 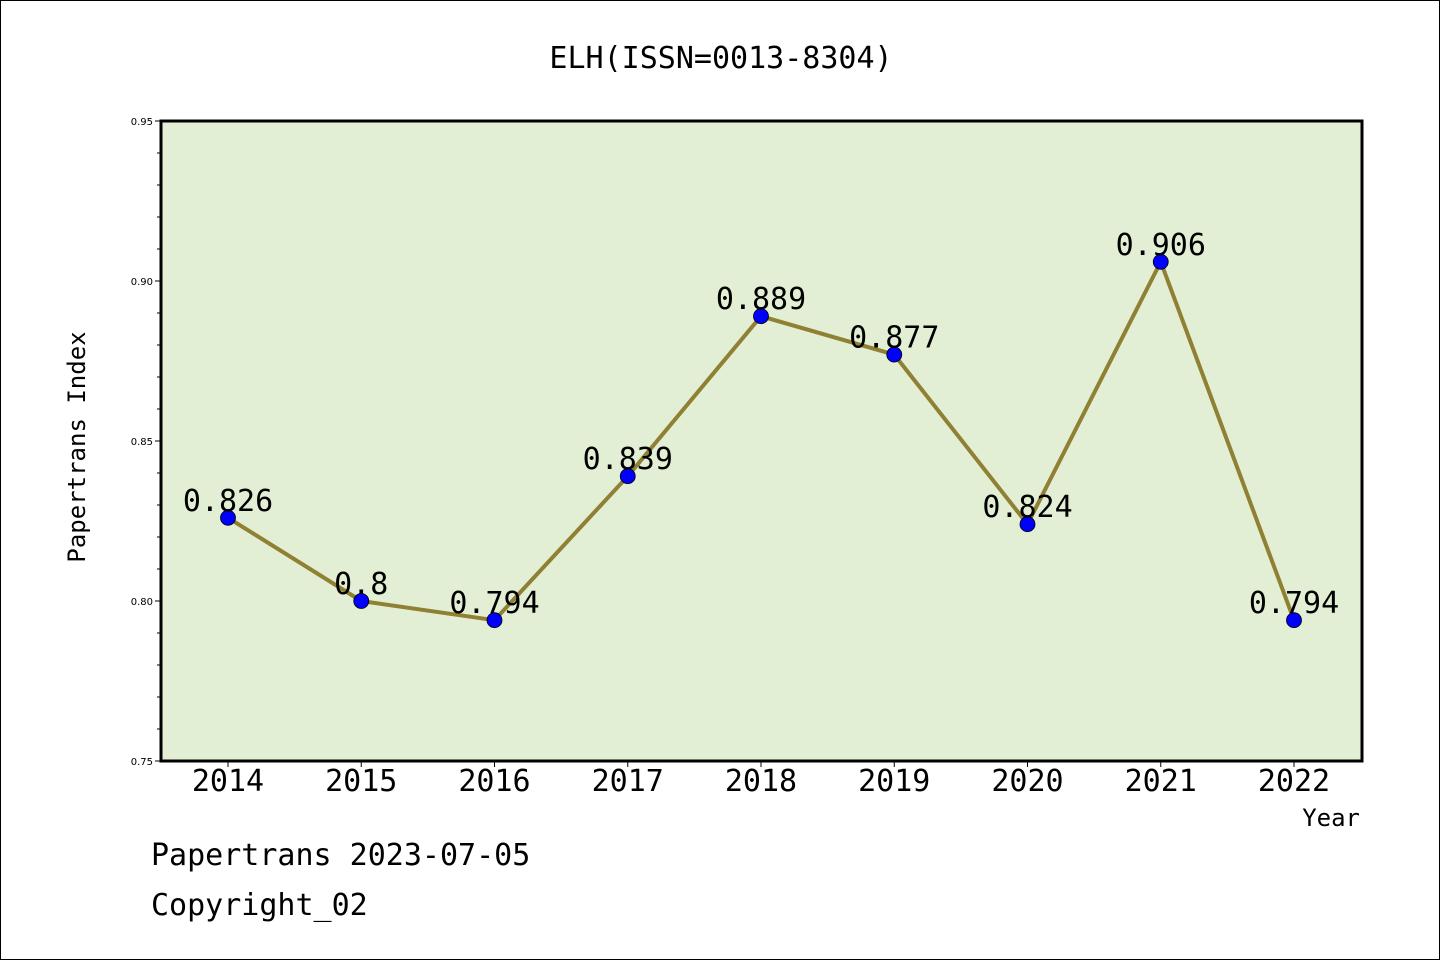 I want to click on y-tick-label: 0.75, so click(x=142, y=762).